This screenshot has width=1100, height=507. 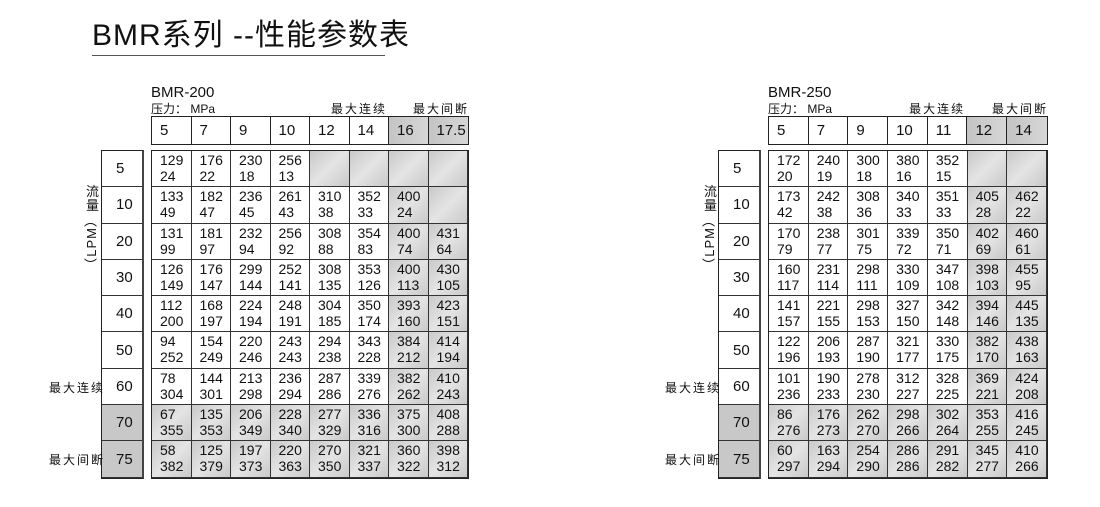 I want to click on pressure-unit-label: 压力： MPa, so click(x=800, y=109).